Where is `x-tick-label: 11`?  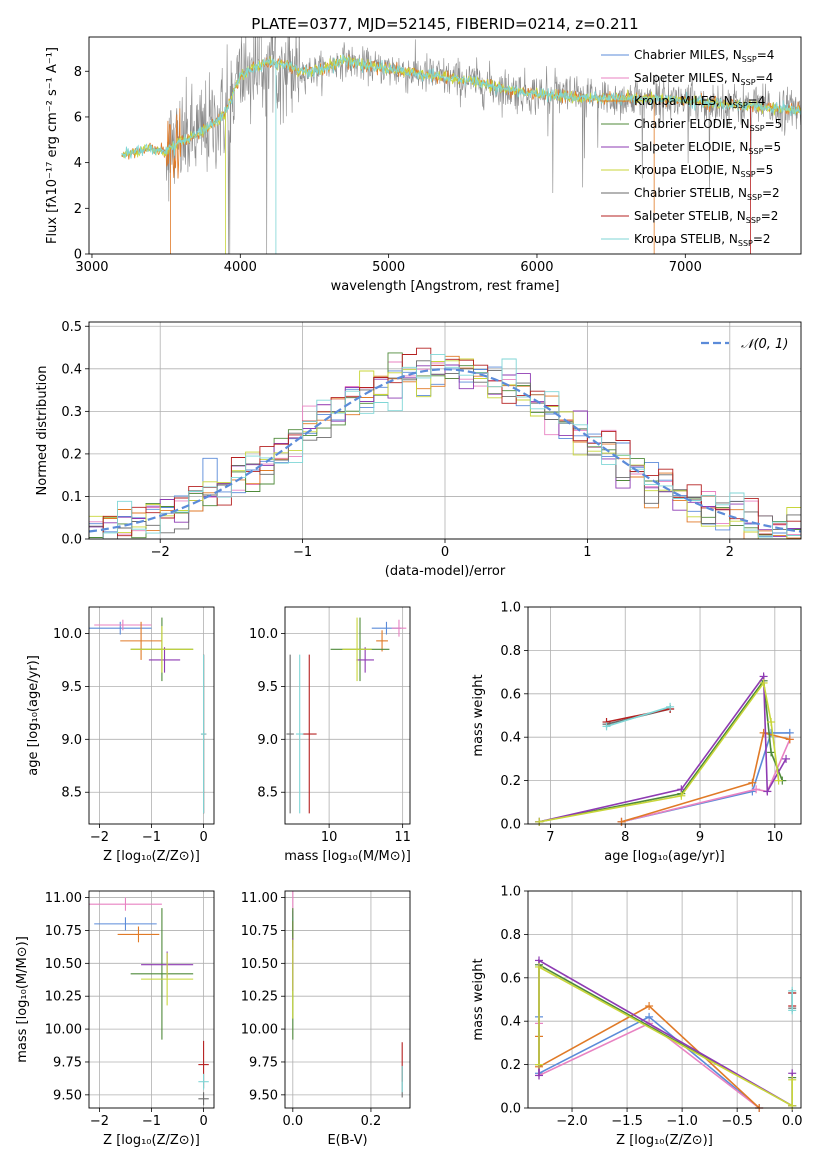 x-tick-label: 11 is located at coordinates (402, 837).